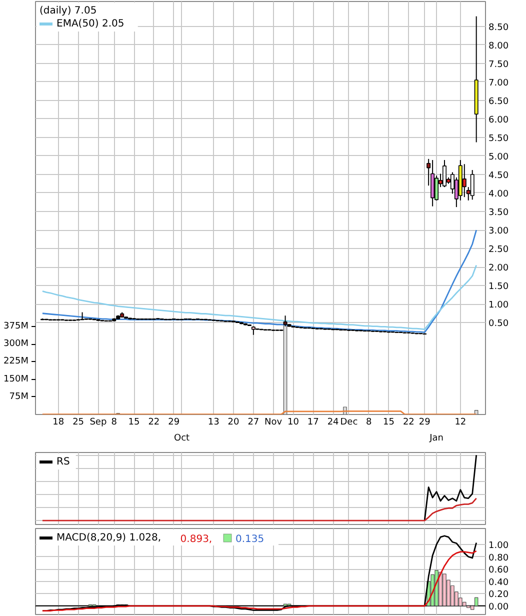 The image size is (526, 616). What do you see at coordinates (333, 423) in the screenshot?
I see `x-tick-label: 24` at bounding box center [333, 423].